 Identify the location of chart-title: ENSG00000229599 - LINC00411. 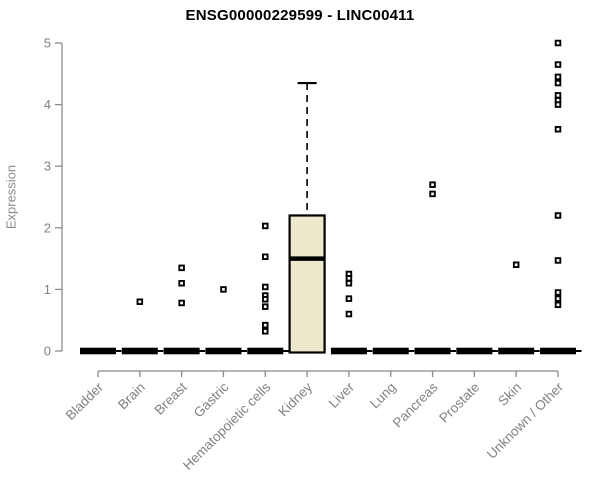
(300, 15).